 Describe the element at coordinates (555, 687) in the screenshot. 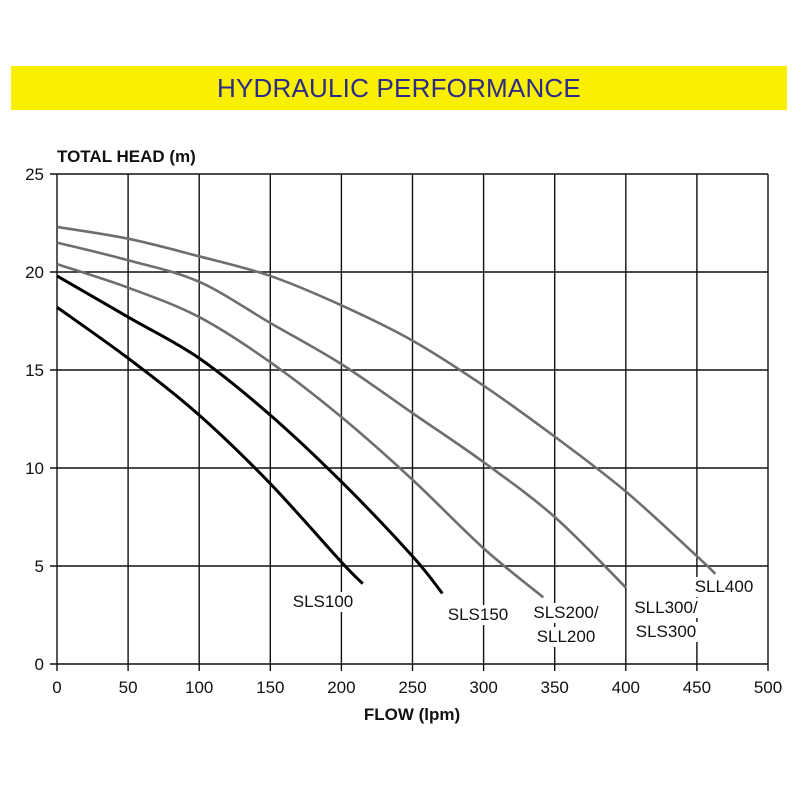

I see `x-tick-label: 350` at that location.